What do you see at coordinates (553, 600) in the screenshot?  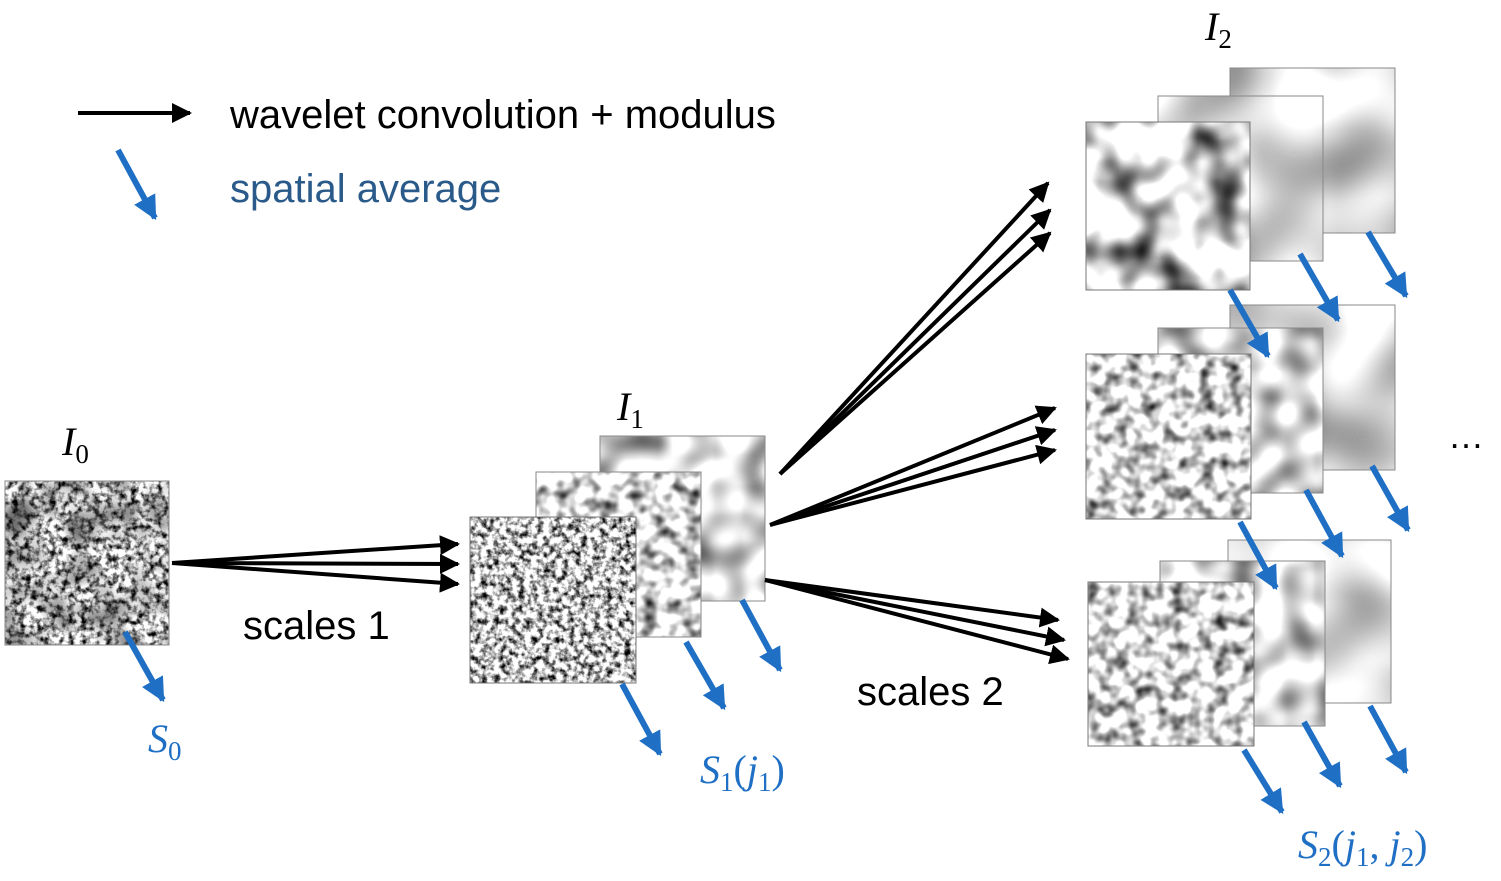 I see `i1-image-scale1` at bounding box center [553, 600].